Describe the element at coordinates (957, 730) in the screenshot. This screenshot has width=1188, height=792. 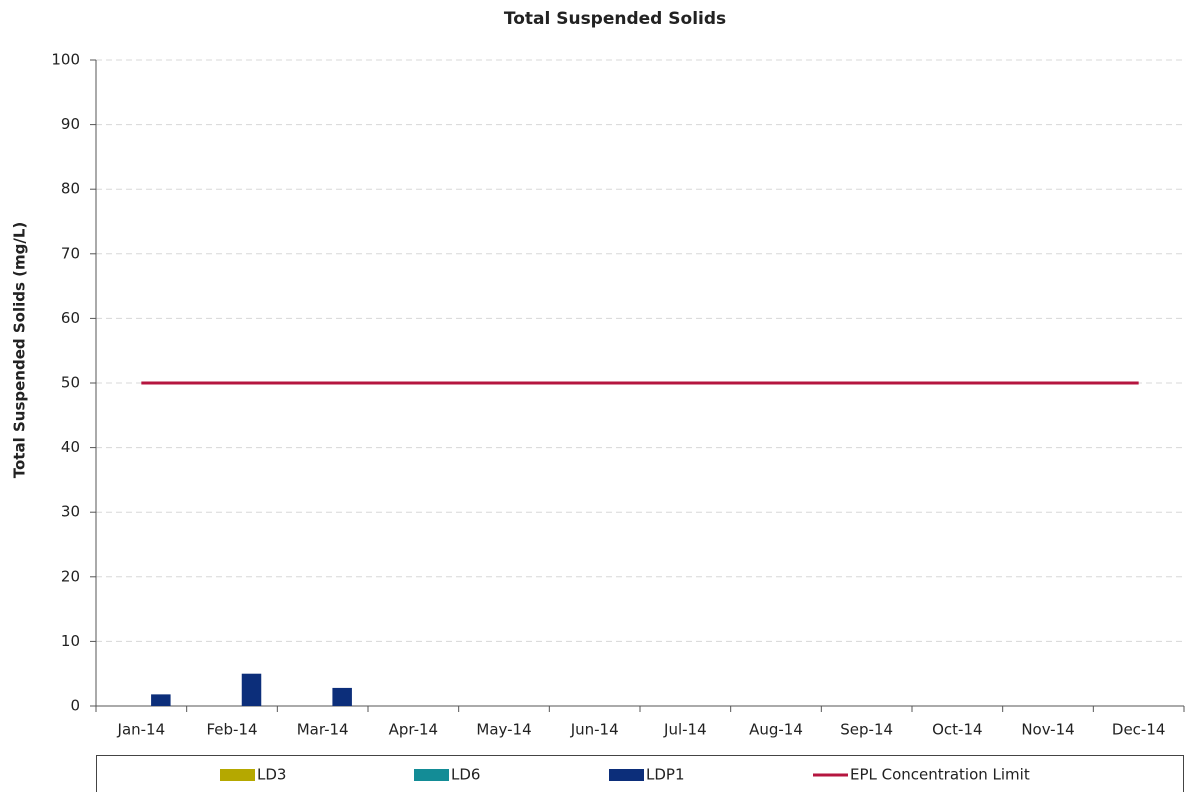
I see `x-tick-label: Oct-14` at that location.